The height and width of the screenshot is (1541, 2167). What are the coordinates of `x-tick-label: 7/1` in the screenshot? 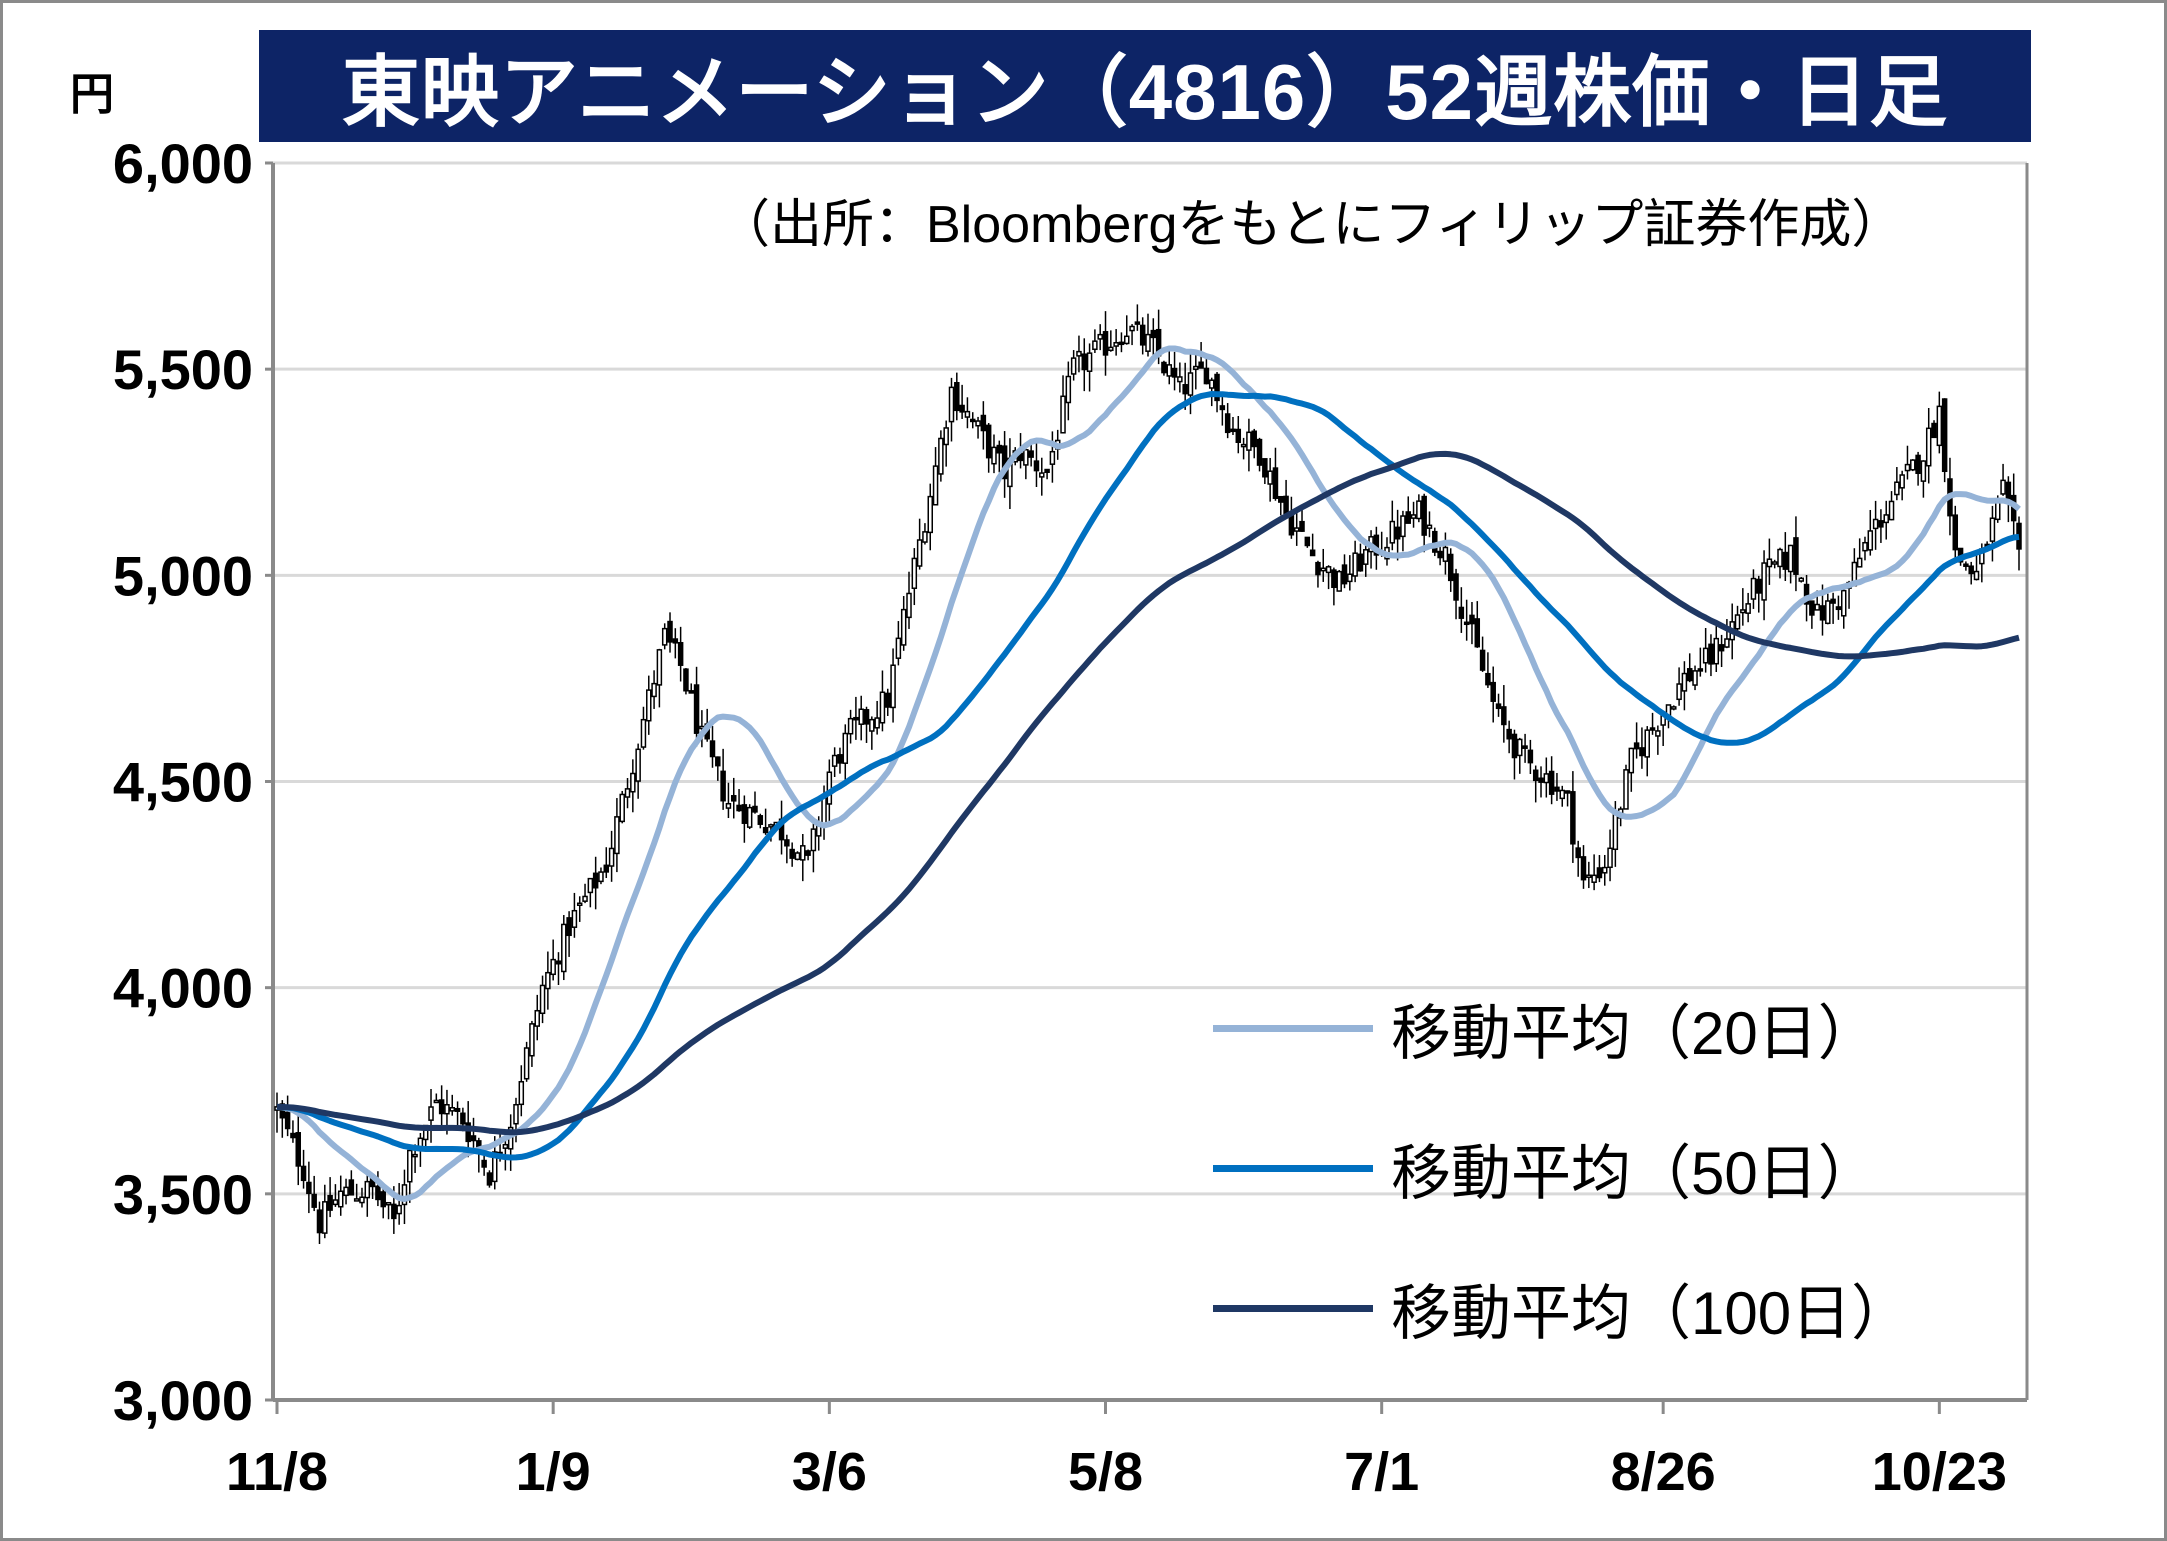 It's located at (1381, 1472).